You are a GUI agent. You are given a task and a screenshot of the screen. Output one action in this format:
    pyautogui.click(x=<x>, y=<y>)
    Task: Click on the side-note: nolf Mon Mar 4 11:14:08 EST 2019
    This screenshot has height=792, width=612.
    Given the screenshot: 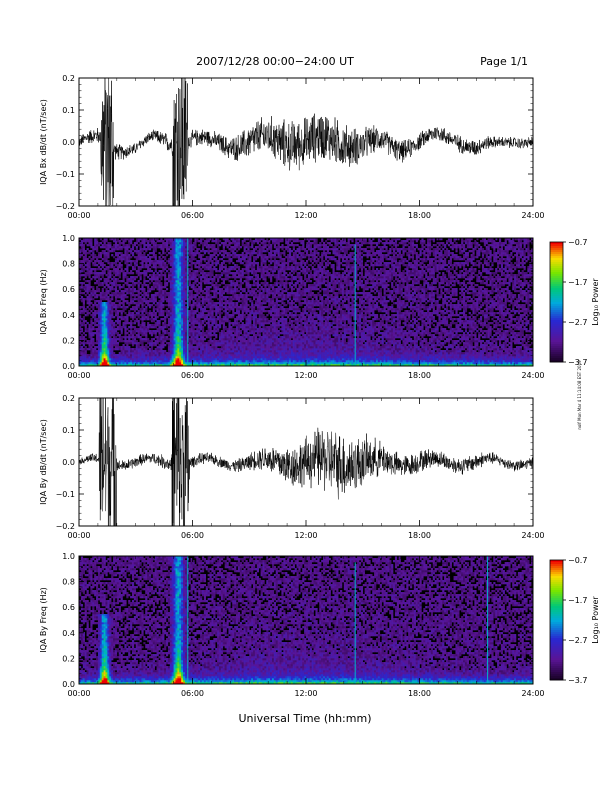 What is the action you would take?
    pyautogui.click(x=579, y=395)
    